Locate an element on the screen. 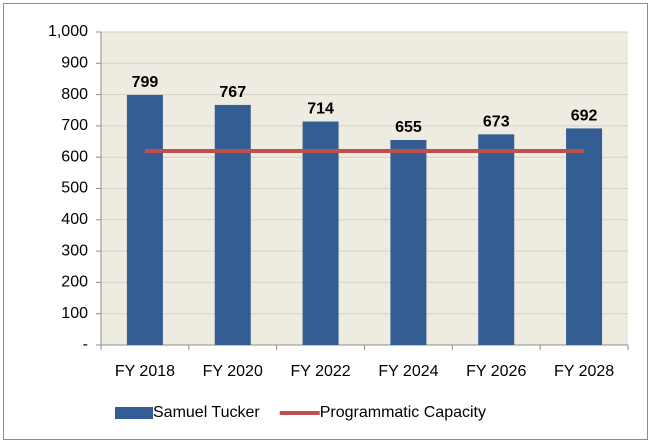  data-label: 767 is located at coordinates (232, 92).